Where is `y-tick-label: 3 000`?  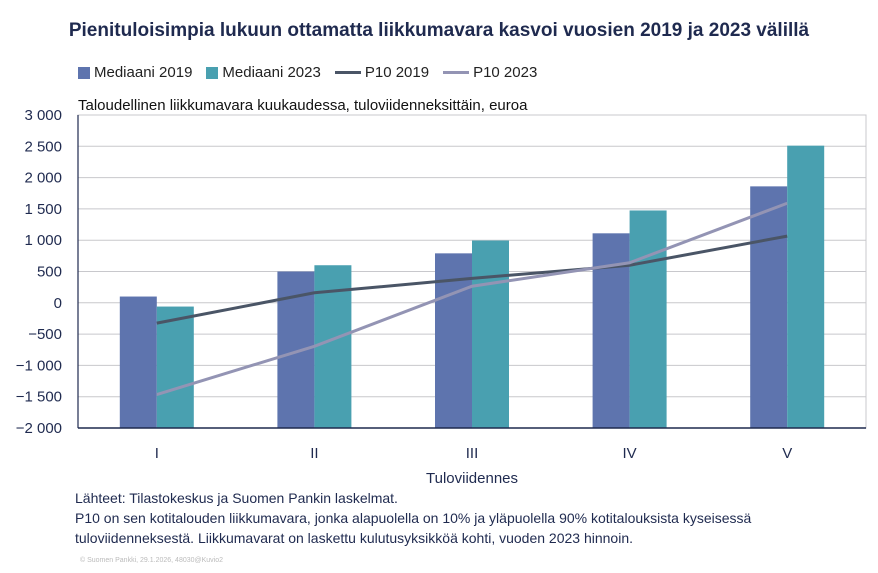 y-tick-label: 3 000 is located at coordinates (43, 115).